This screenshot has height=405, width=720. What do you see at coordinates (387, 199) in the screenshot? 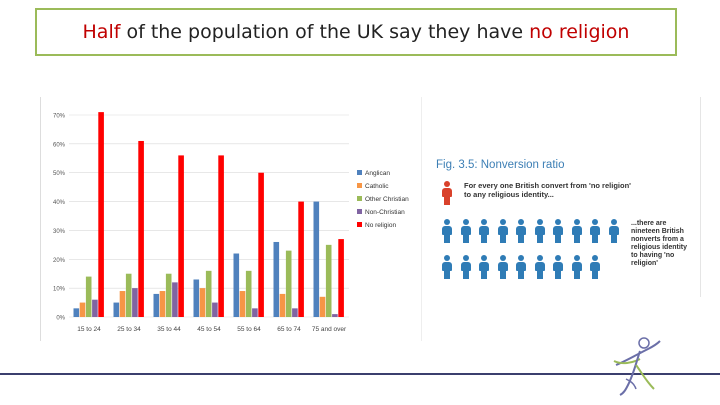
I see `legend-label: Other Christian` at bounding box center [387, 199].